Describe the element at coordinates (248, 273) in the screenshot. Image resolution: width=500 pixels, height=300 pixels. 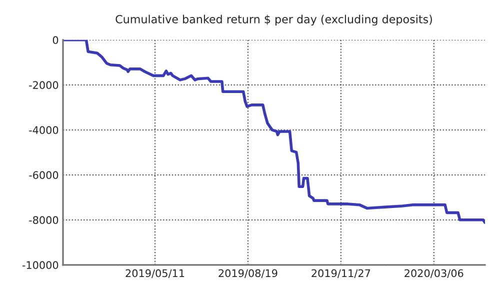
I see `x-tick-label: 2019/08/19` at that location.